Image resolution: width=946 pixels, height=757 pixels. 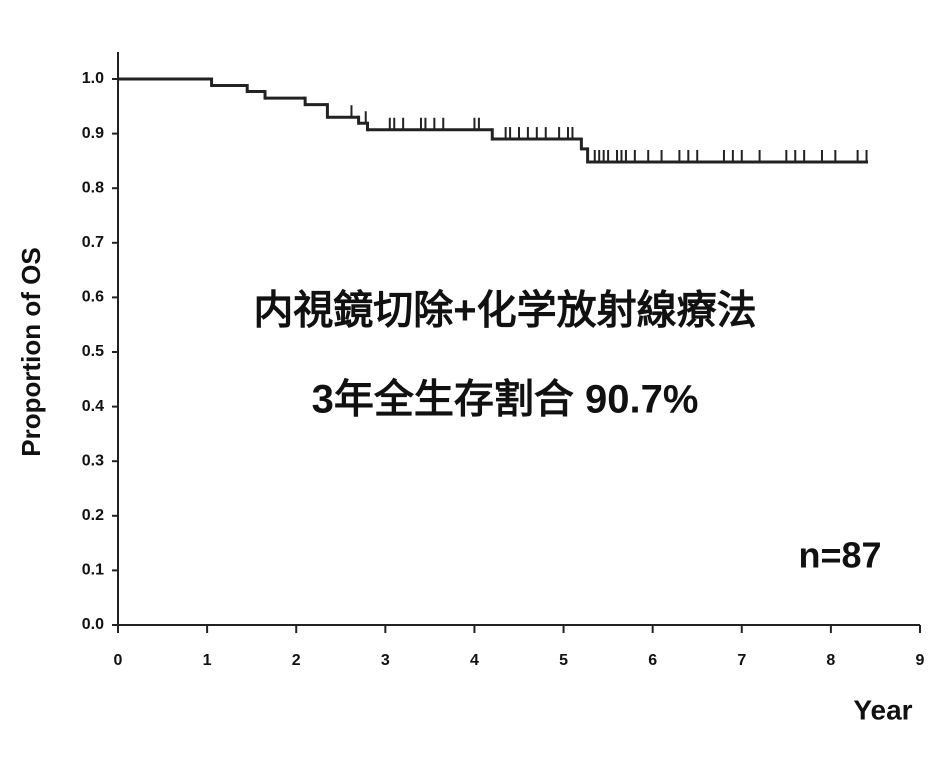 I want to click on x-axis-label: Year, so click(x=882, y=709).